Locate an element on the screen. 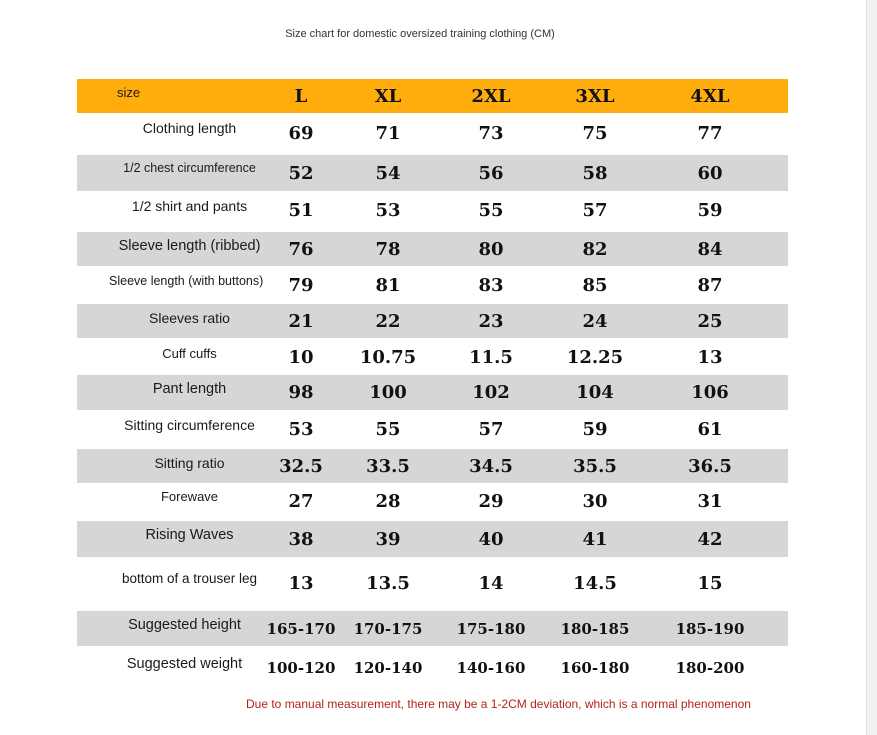  row-value: 80 is located at coordinates (491, 249).